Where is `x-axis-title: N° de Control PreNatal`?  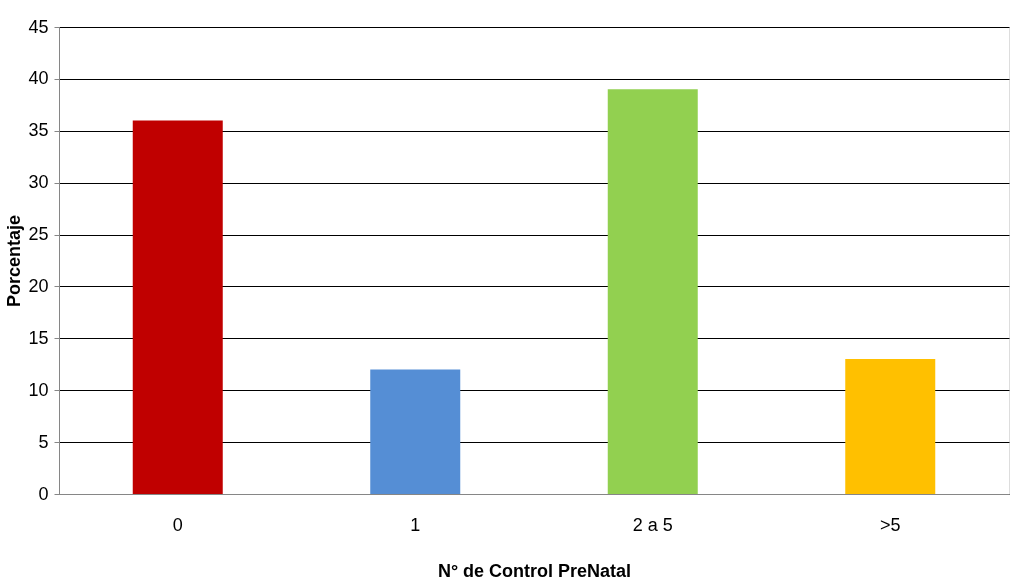 x-axis-title: N° de Control PreNatal is located at coordinates (534, 570).